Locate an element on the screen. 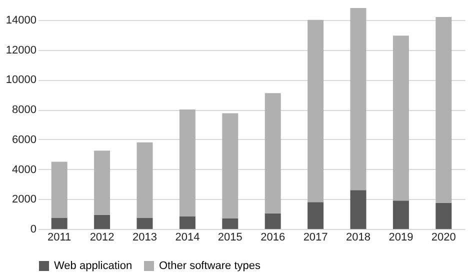 The image size is (470, 276). x-tick-label: 2012 is located at coordinates (102, 238).